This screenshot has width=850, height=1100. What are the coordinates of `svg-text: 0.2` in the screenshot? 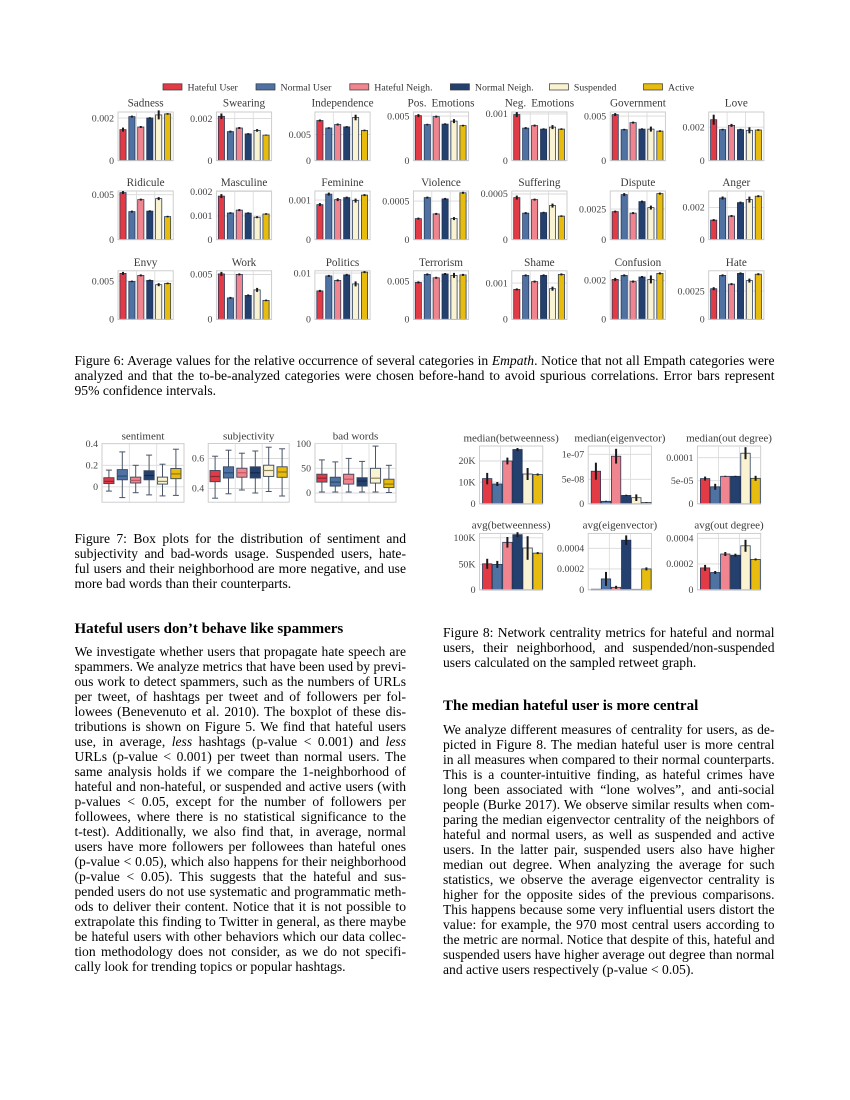 It's located at (92, 466).